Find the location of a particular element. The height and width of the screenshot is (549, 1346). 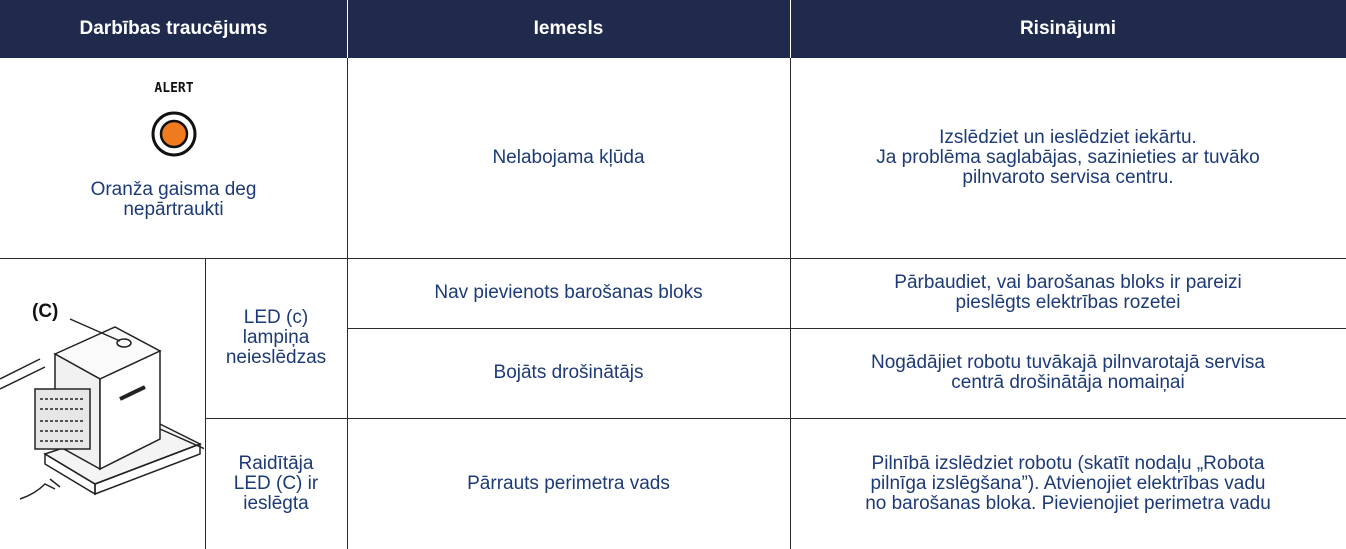

header-cell: Darbības traucējums is located at coordinates (173, 29).